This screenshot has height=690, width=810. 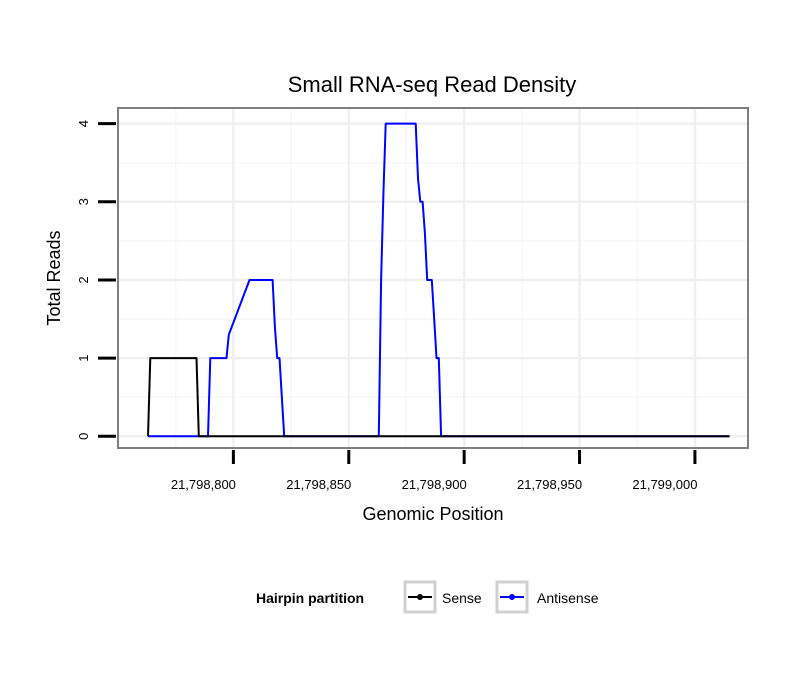 What do you see at coordinates (432, 84) in the screenshot?
I see `chart-title: Small RNA-seq Read Density` at bounding box center [432, 84].